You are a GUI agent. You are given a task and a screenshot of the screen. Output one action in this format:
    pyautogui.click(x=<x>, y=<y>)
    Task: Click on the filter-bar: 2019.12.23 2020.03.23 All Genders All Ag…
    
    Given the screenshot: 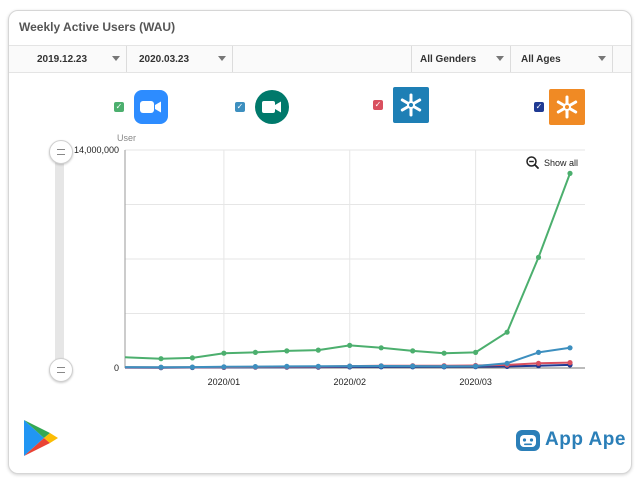 What is the action you would take?
    pyautogui.click(x=320, y=59)
    